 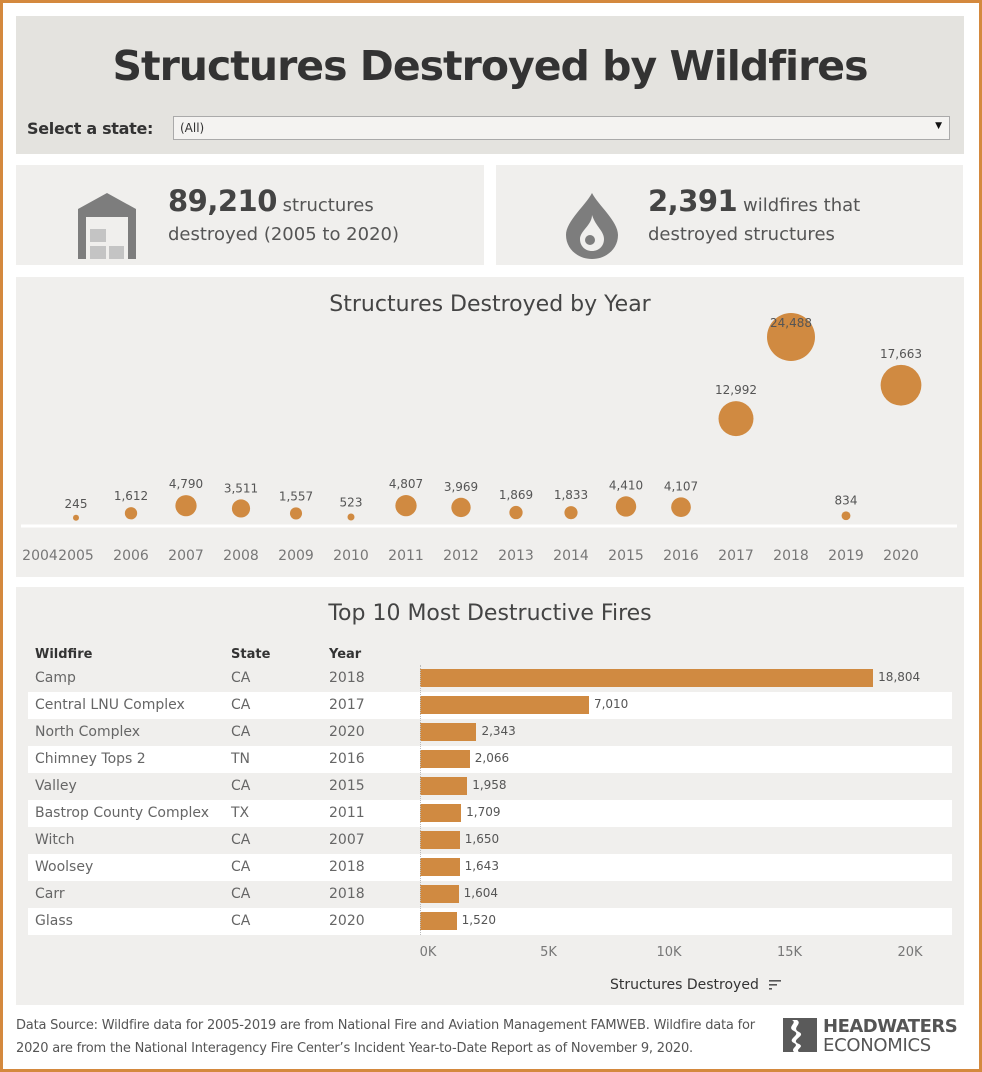 I want to click on bar-axis-zero-line, so click(x=420, y=800).